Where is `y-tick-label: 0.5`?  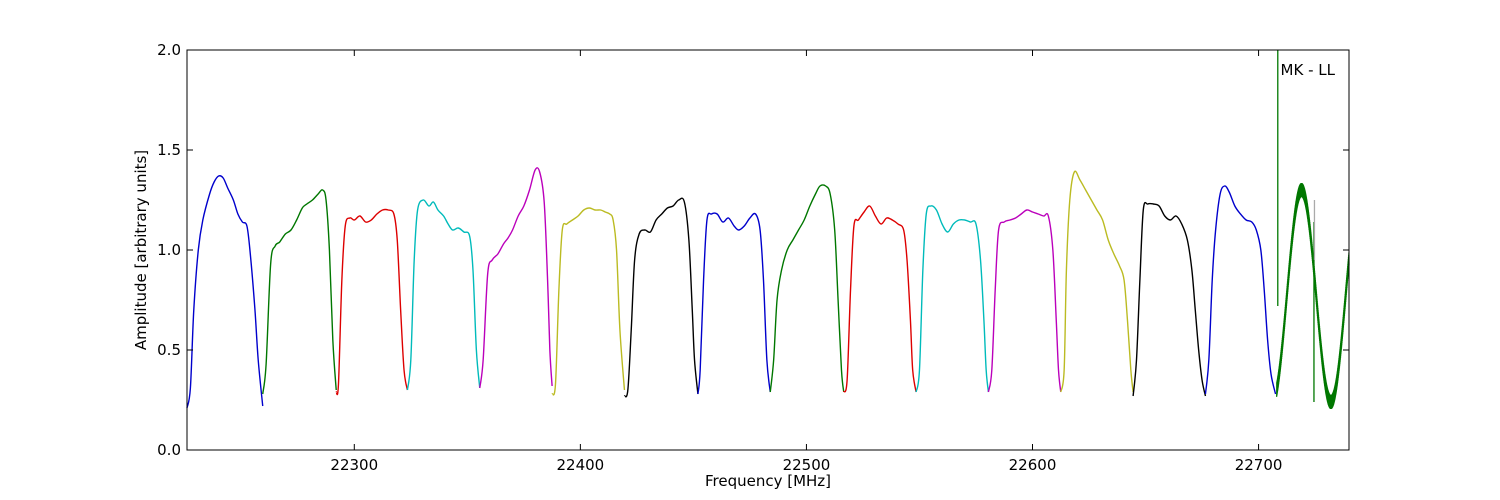 y-tick-label: 0.5 is located at coordinates (169, 350).